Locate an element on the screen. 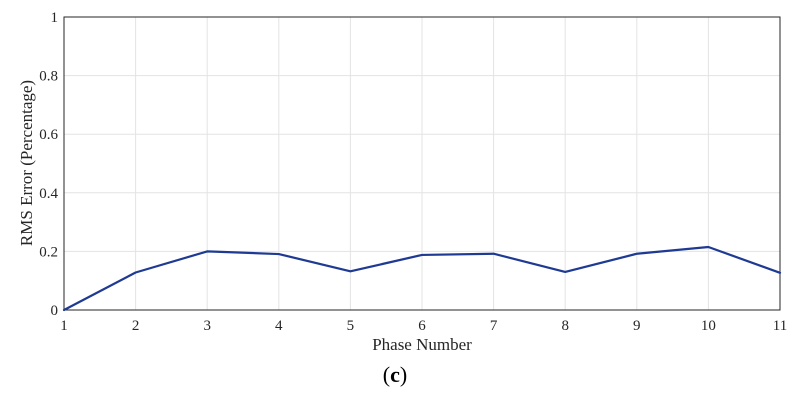  x-tick-label: 7 is located at coordinates (494, 326).